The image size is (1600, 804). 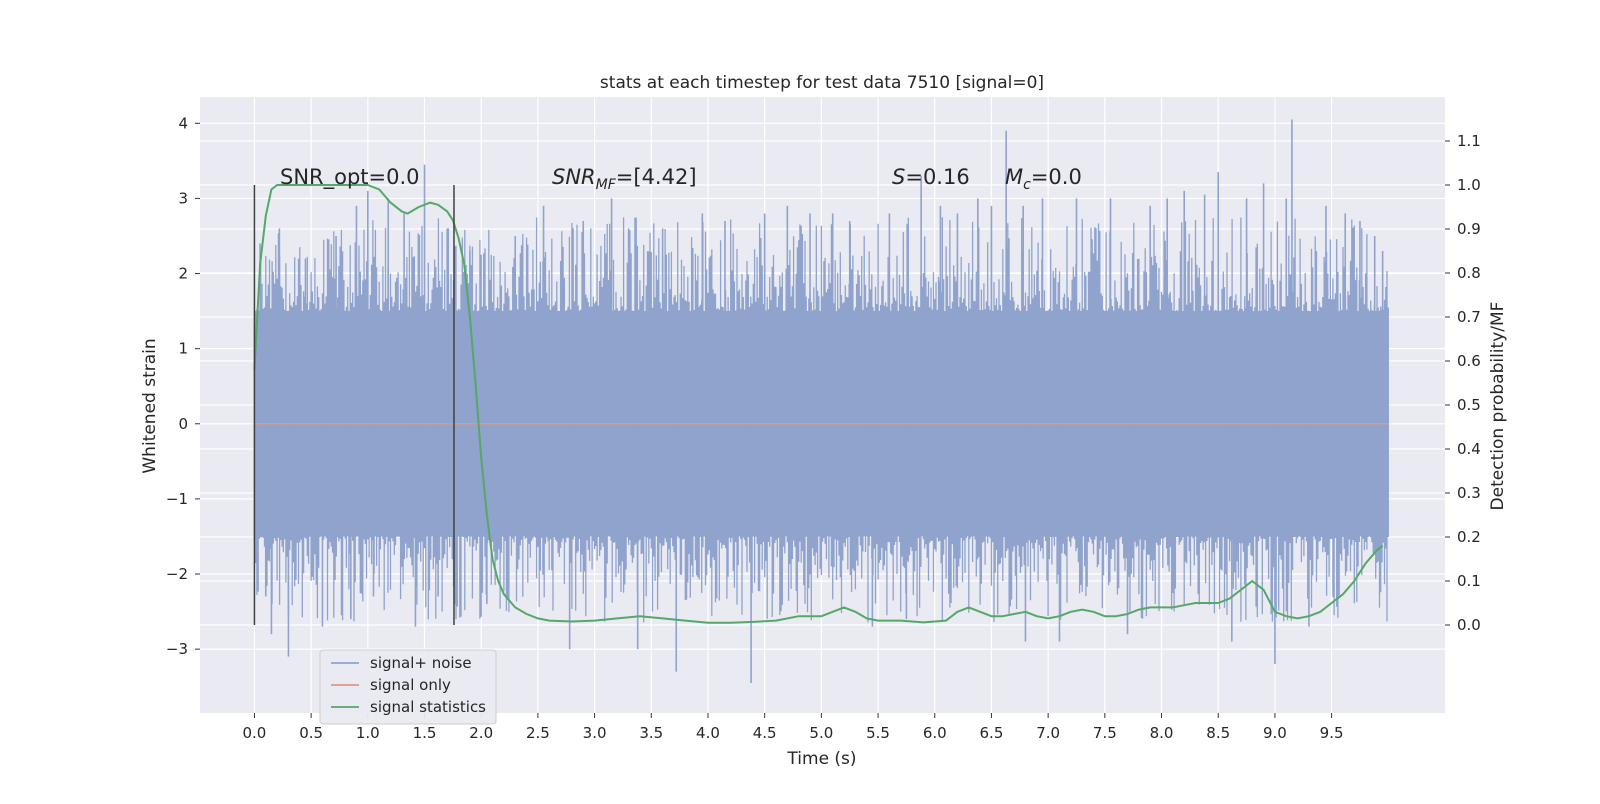 I want to click on x-tick-label: 5.0, so click(x=821, y=733).